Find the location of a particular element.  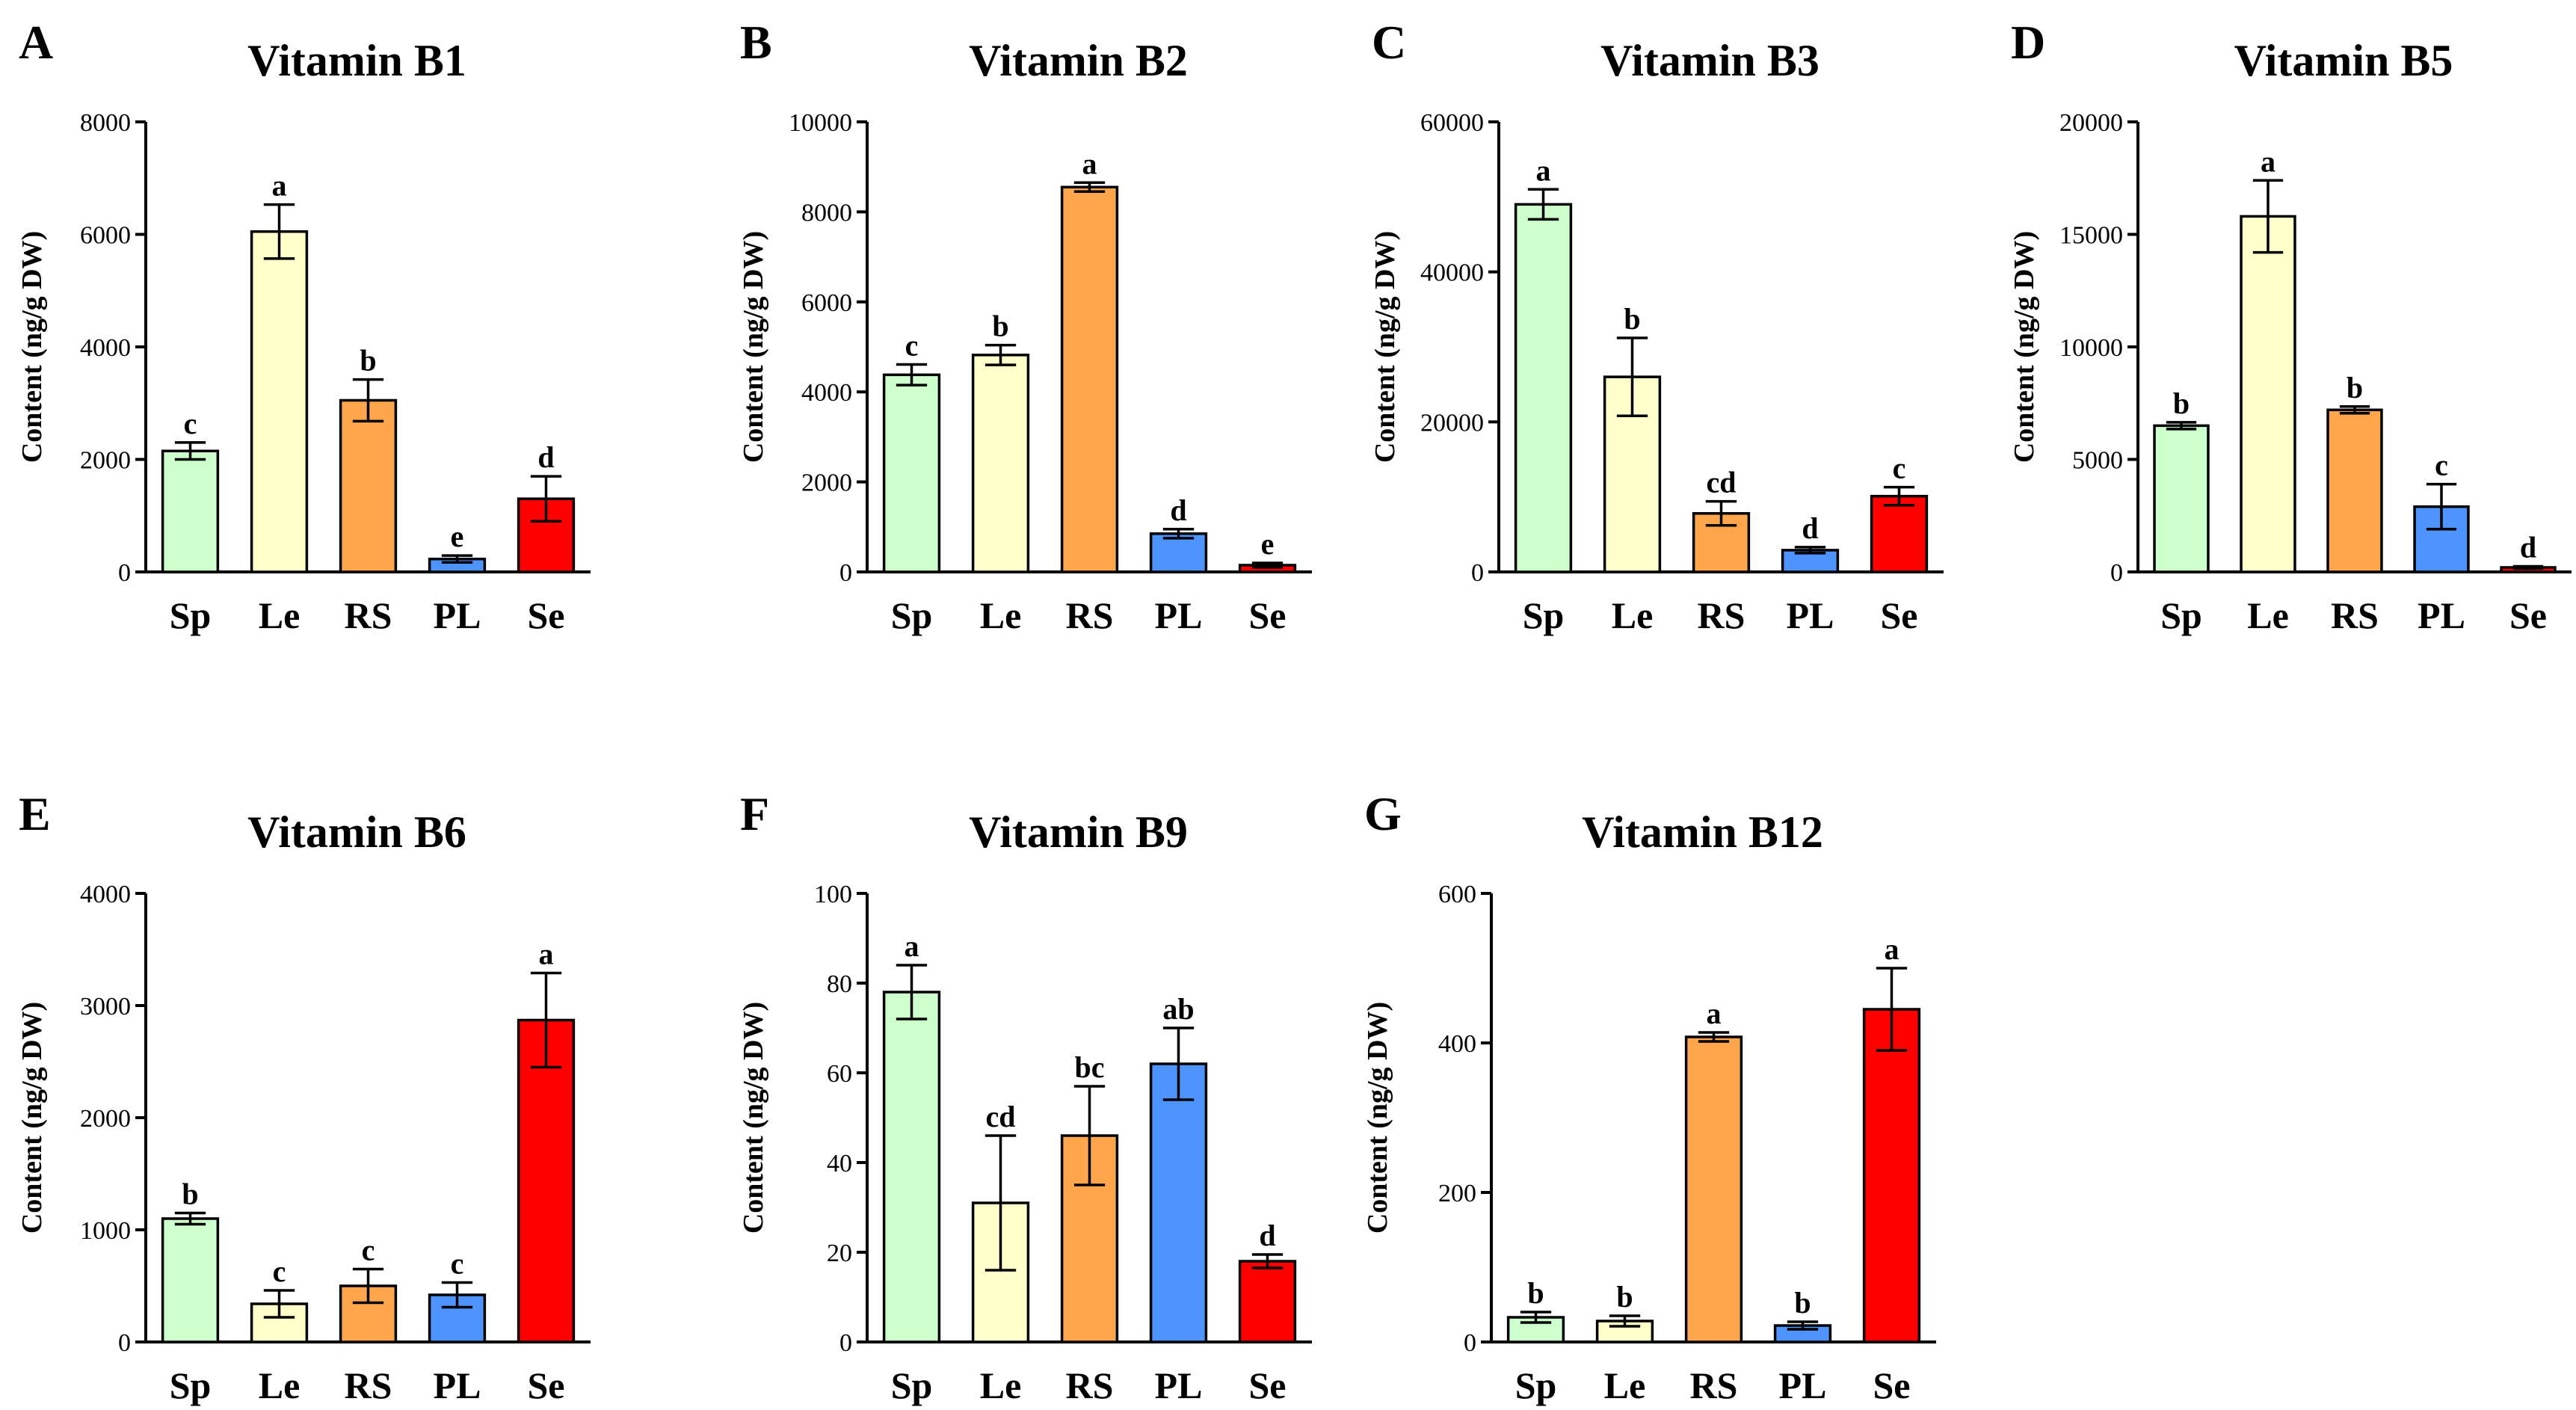

y-tick-label: 400 is located at coordinates (1457, 1044).